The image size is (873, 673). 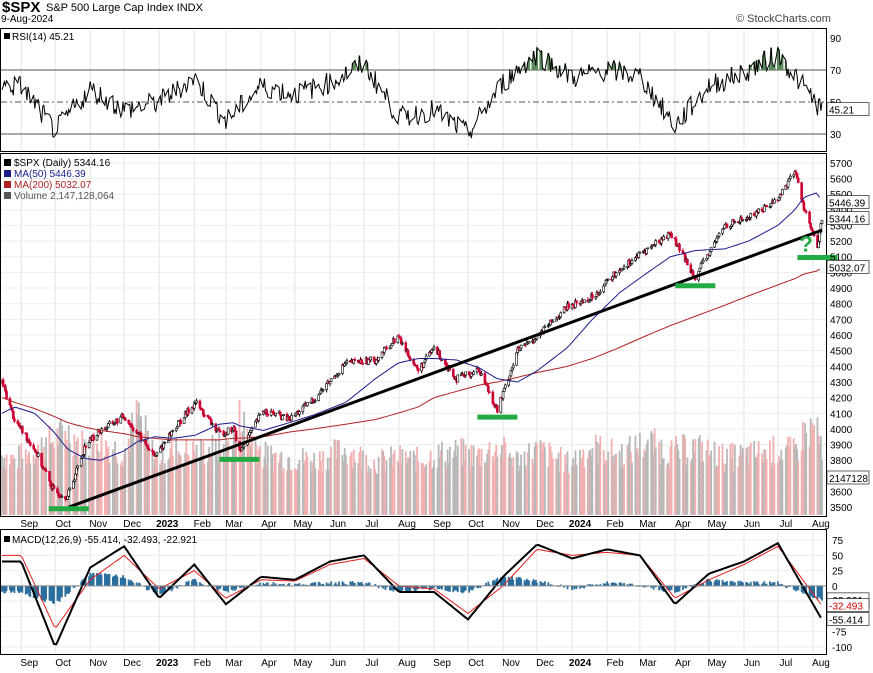 What do you see at coordinates (476, 663) in the screenshot?
I see `month-tick-label: Oct` at bounding box center [476, 663].